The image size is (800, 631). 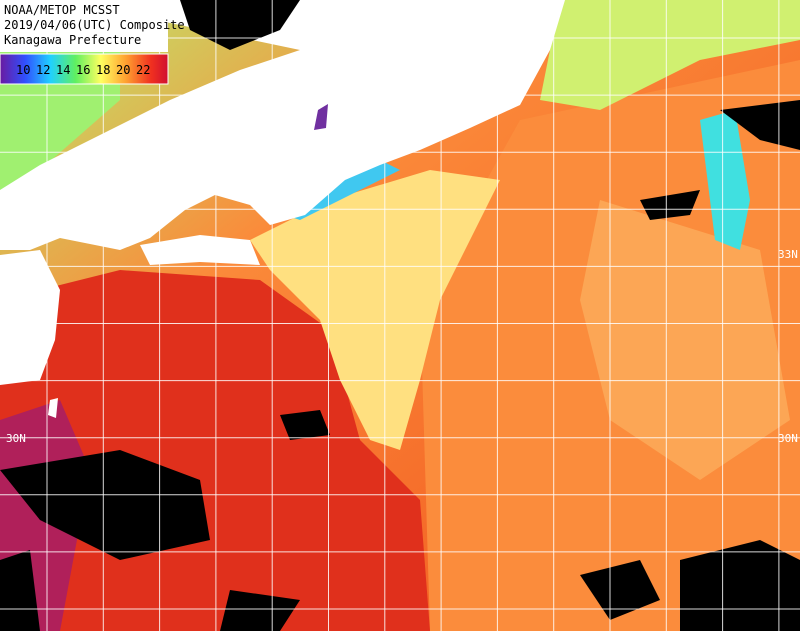 I want to click on header-line: 2019/04/06(UTC) Composite, so click(x=94, y=25).